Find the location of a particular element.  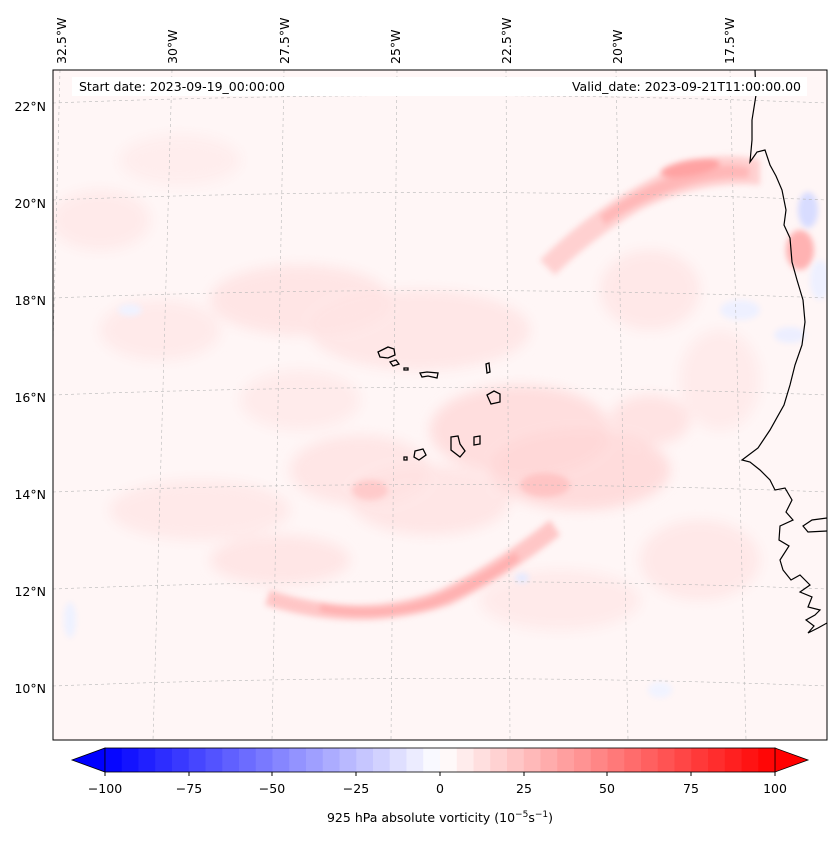

lon-label-30w: 30°W is located at coordinates (172, 46).